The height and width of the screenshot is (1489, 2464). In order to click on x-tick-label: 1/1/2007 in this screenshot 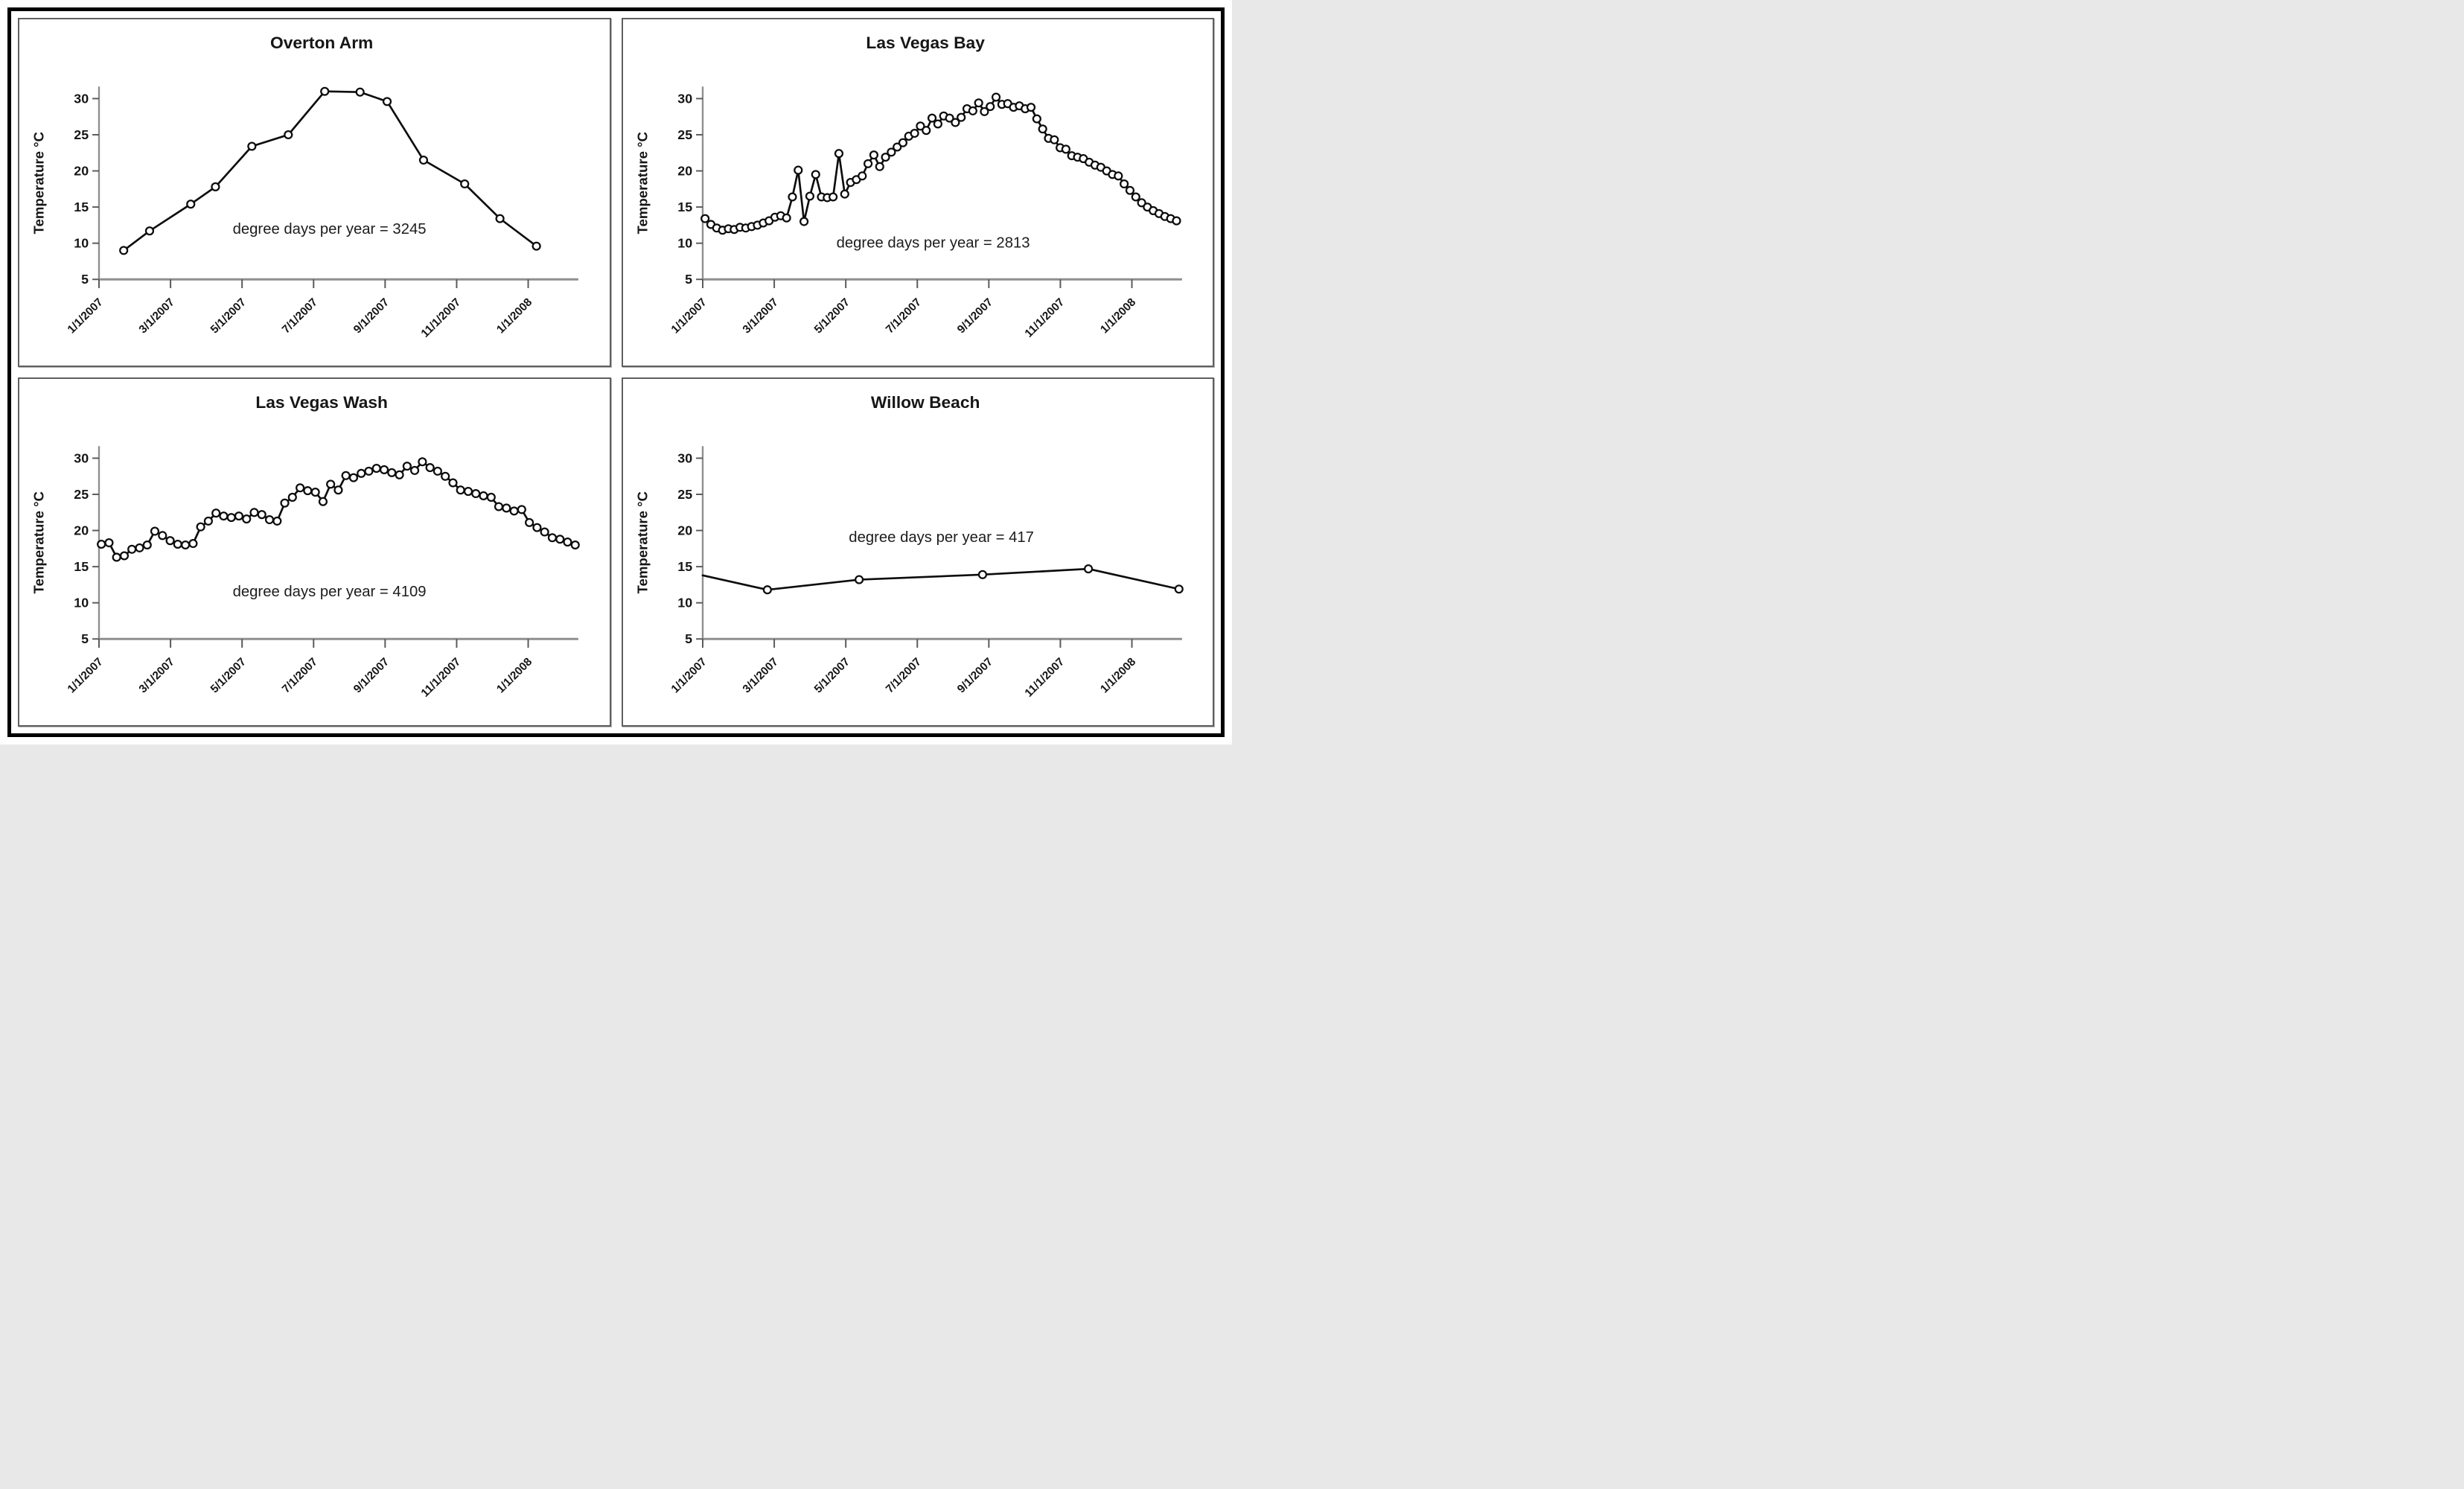, I will do `click(688, 675)`.